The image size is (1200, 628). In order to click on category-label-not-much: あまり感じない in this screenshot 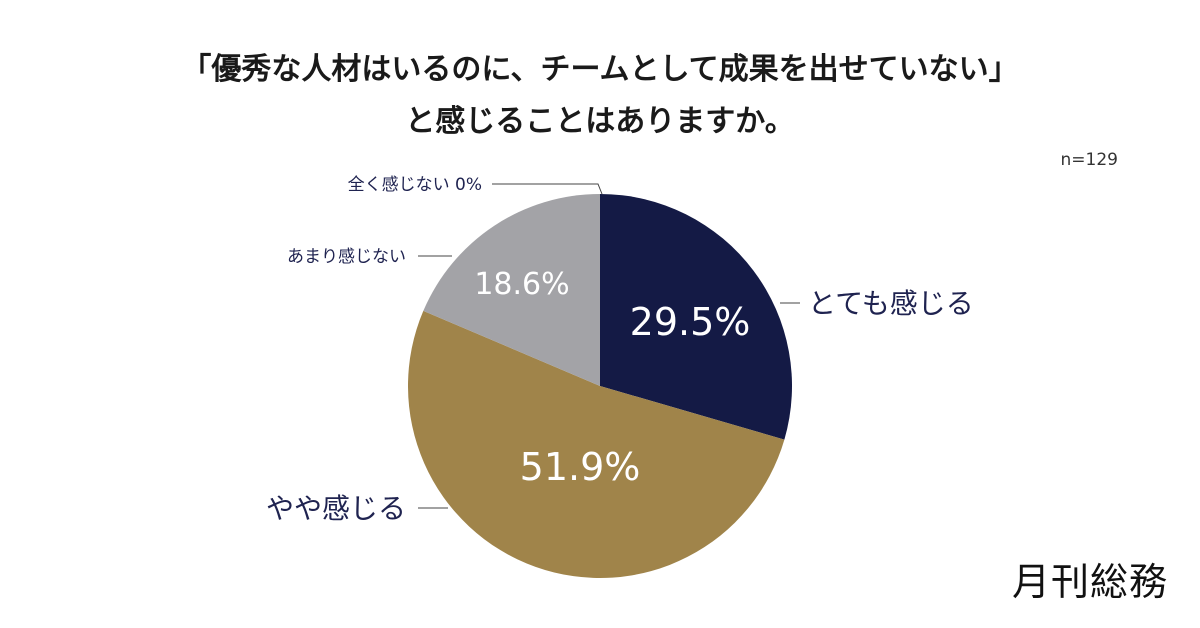, I will do `click(346, 257)`.